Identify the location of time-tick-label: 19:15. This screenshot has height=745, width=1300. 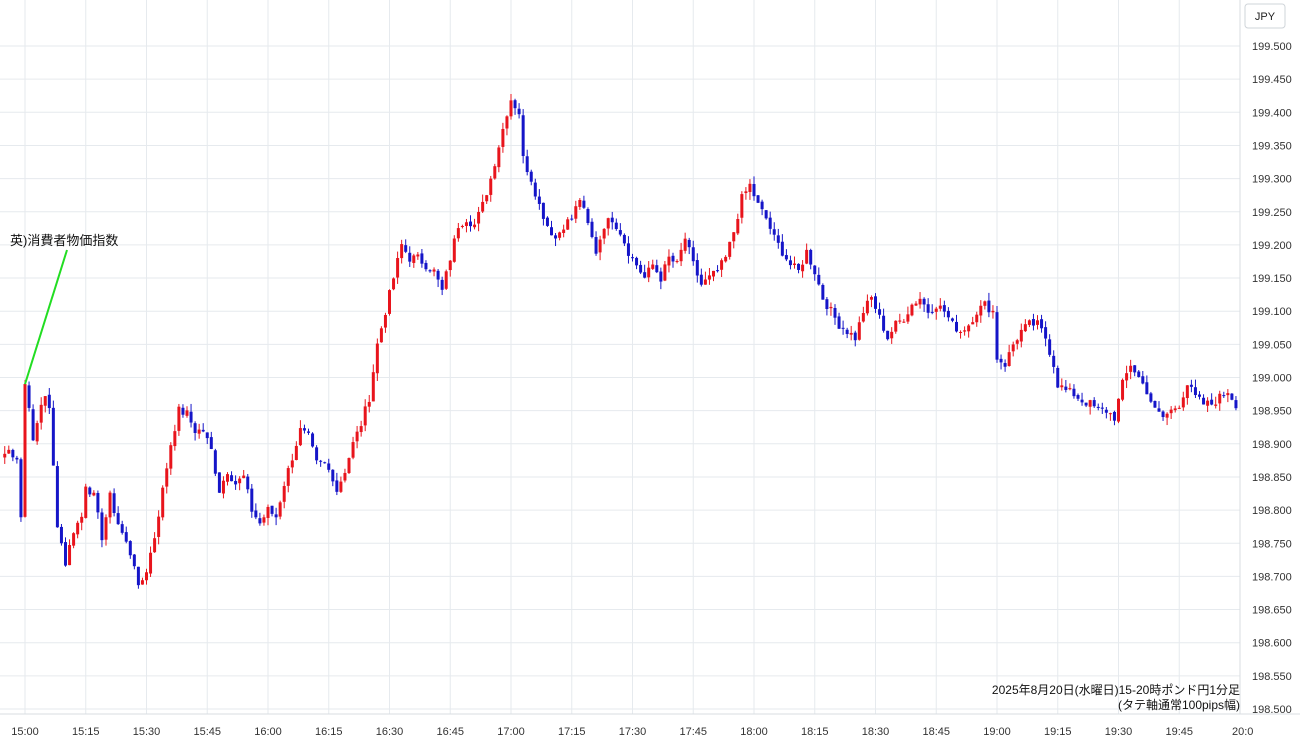
(1058, 732).